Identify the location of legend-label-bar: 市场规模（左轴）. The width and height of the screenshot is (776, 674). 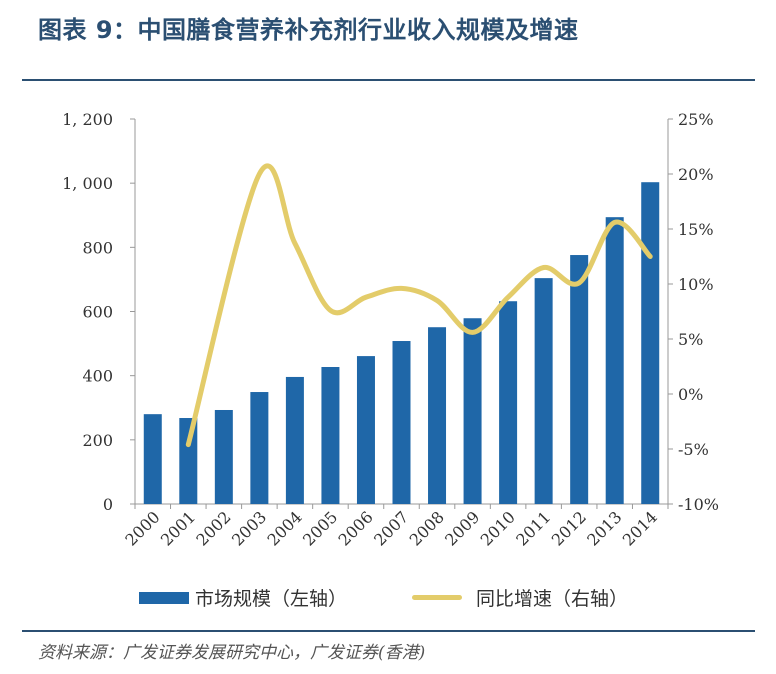
(271, 599).